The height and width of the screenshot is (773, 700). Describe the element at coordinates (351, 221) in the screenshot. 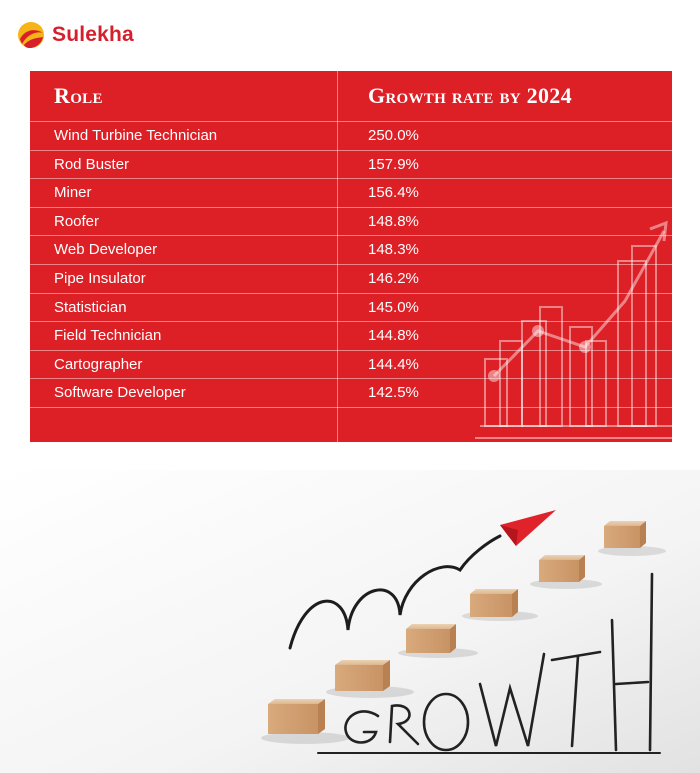

I see `table-row: Roofer 148.8%` at that location.